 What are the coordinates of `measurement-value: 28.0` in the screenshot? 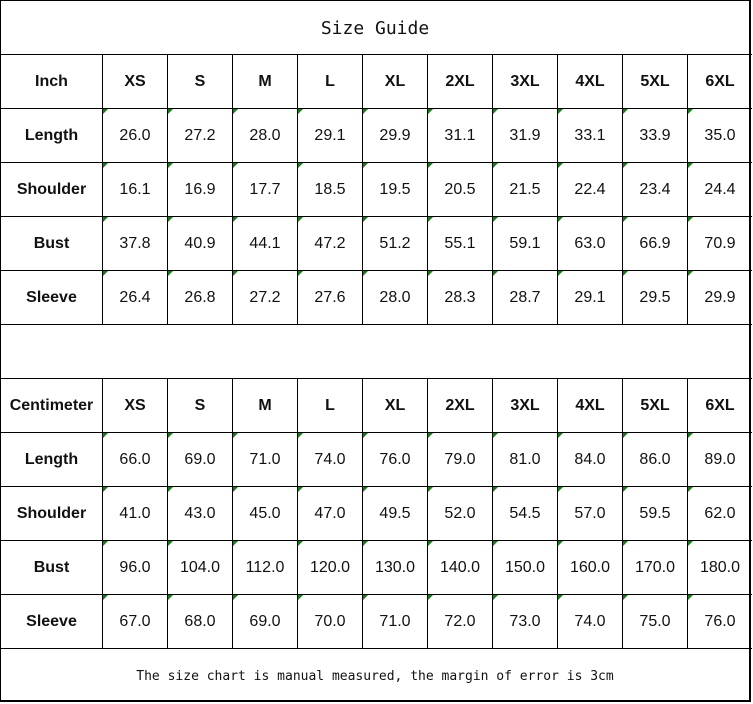 It's located at (394, 297).